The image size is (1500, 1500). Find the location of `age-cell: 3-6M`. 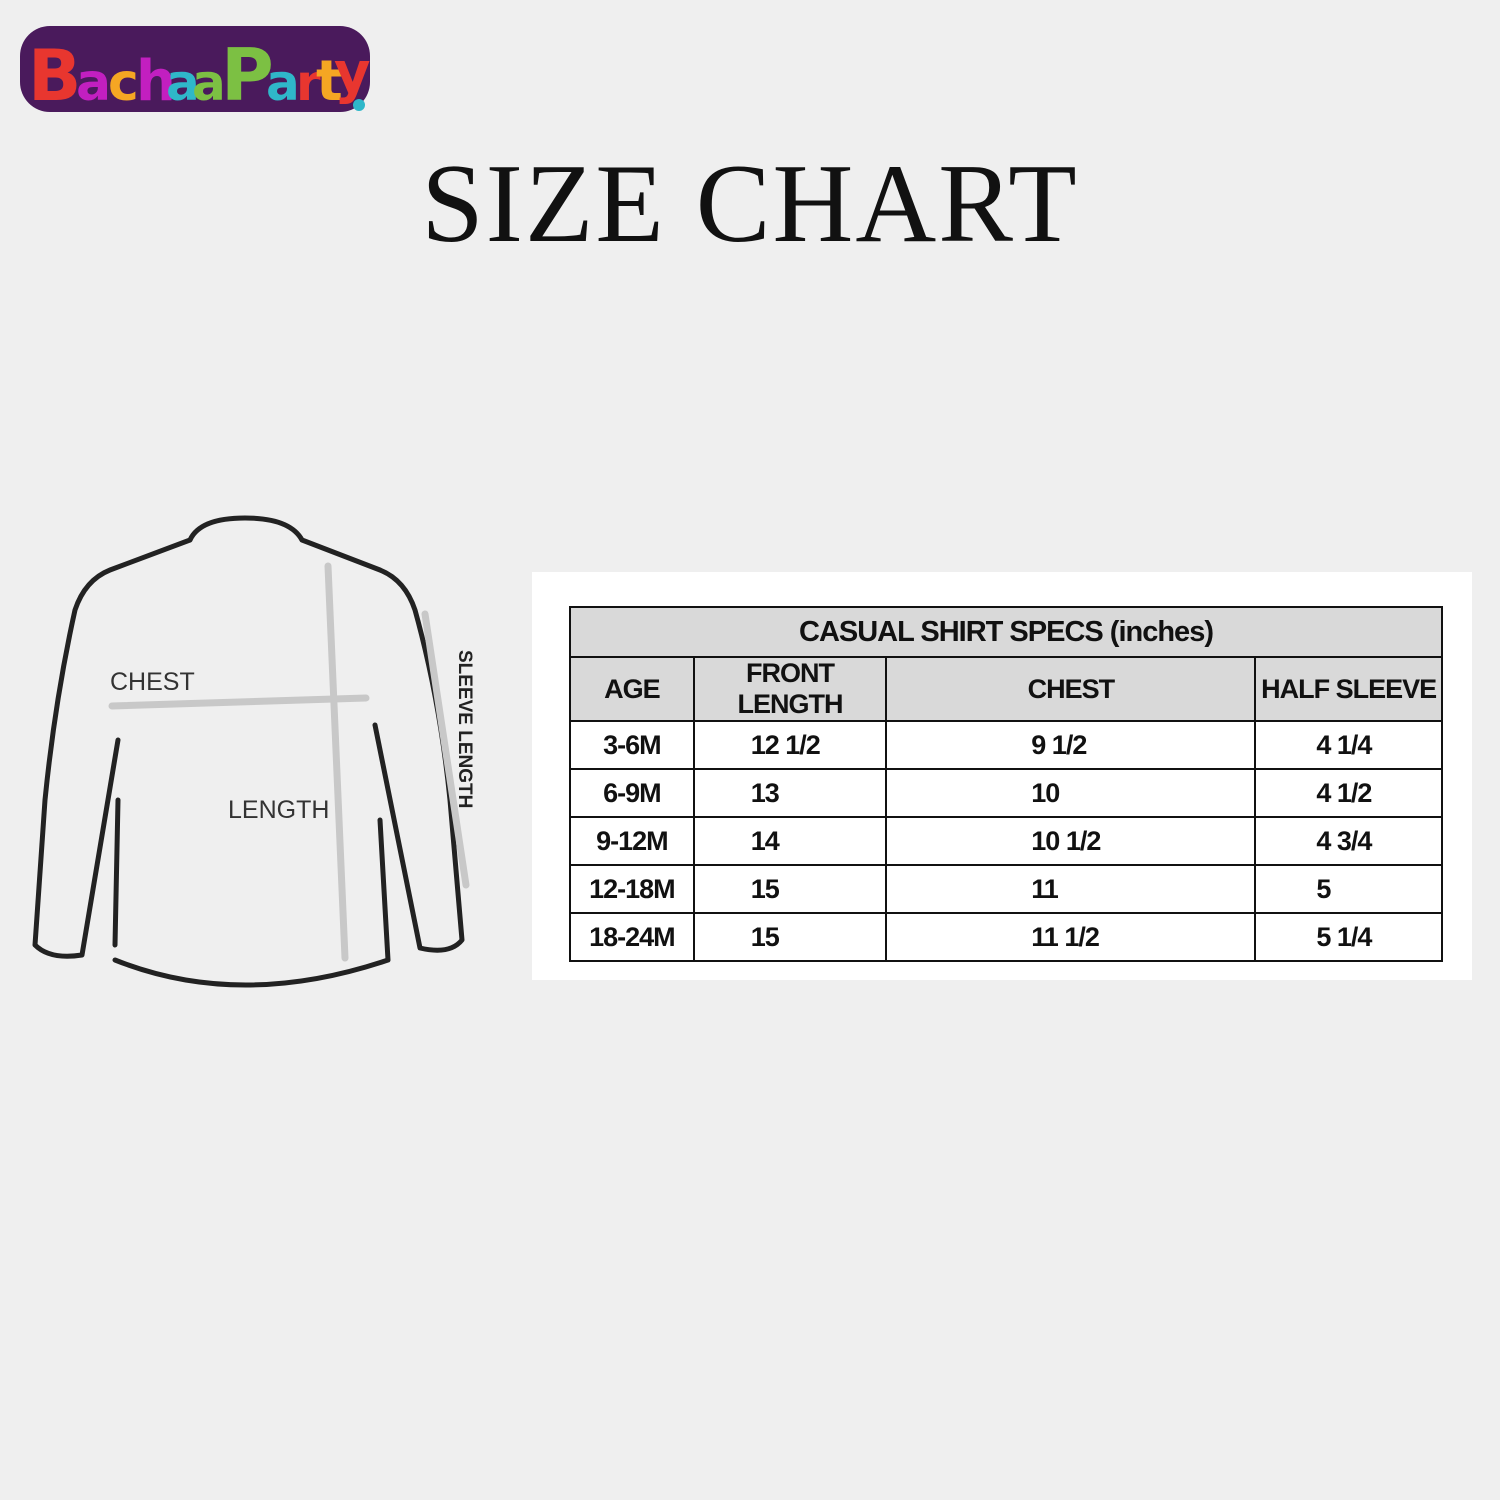

age-cell: 3-6M is located at coordinates (632, 745).